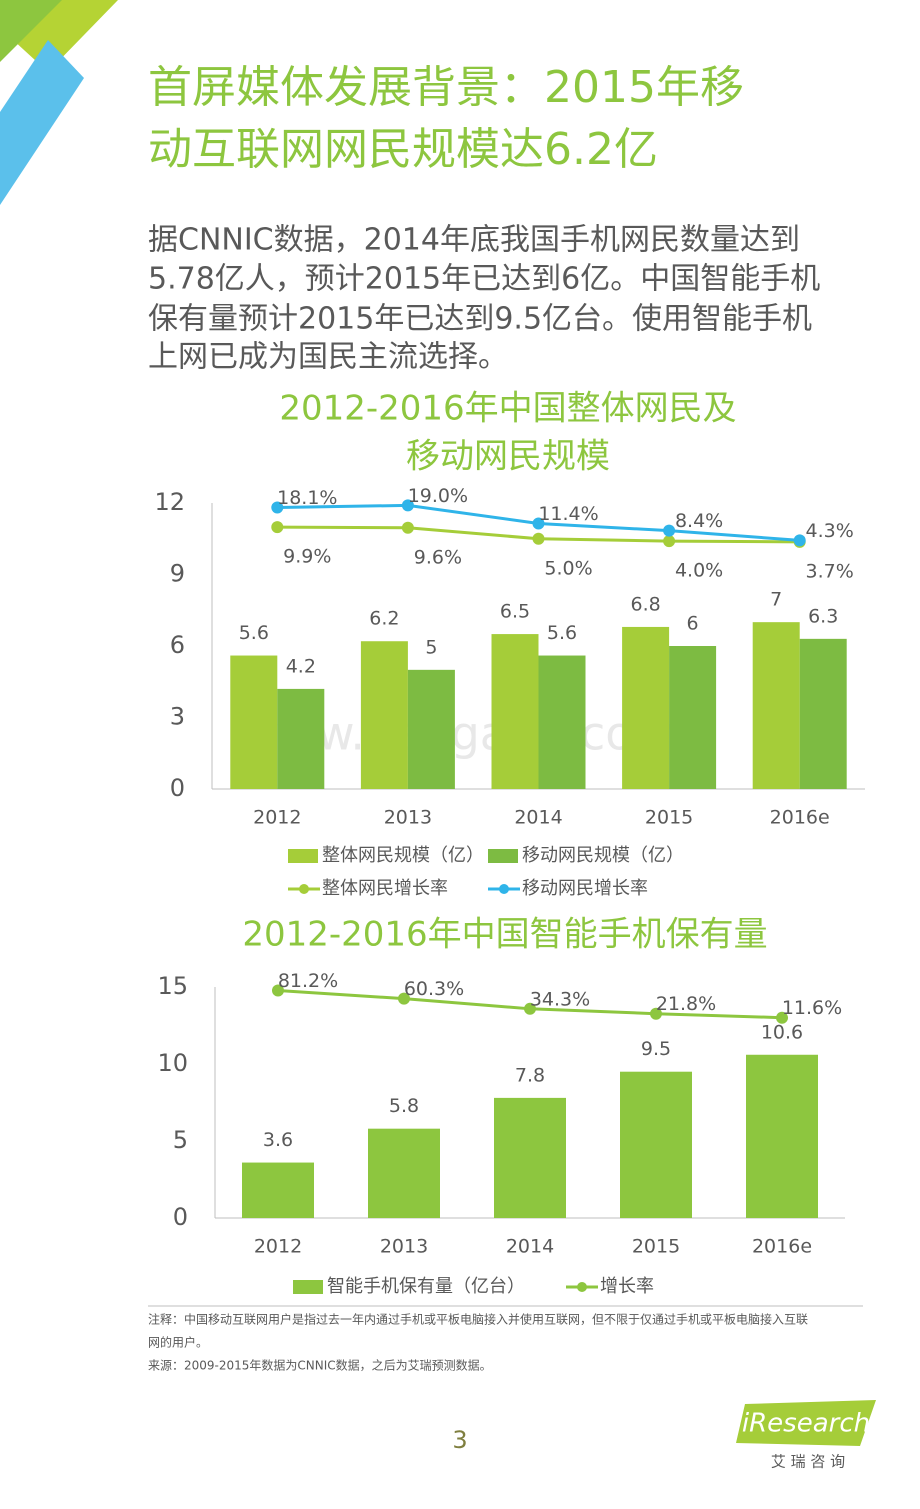 This screenshot has width=920, height=1509. I want to click on line-value-label: 18.1%, so click(307, 498).